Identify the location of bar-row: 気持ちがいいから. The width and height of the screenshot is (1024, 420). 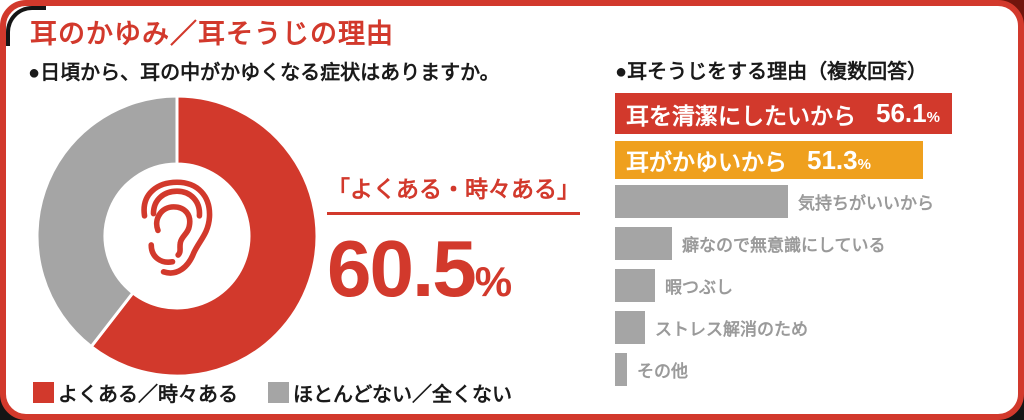
(817, 201).